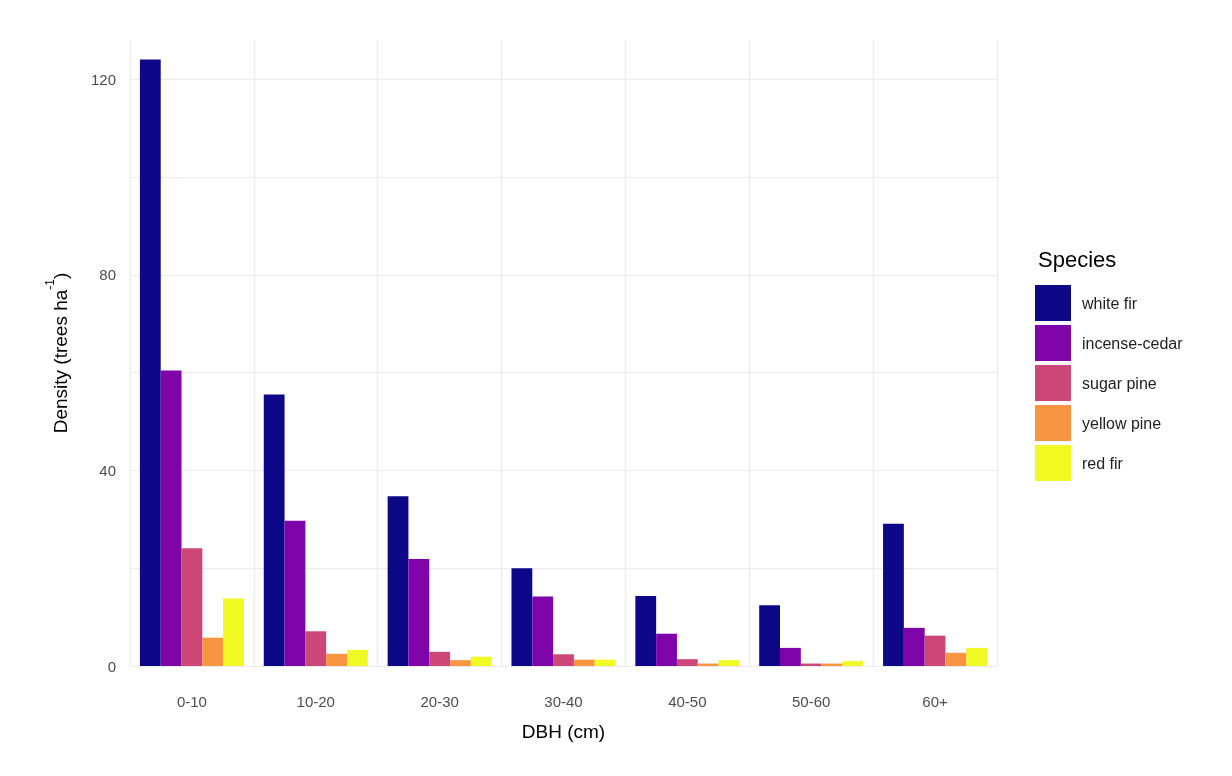  What do you see at coordinates (107, 470) in the screenshot?
I see `y-tick-label: 40` at bounding box center [107, 470].